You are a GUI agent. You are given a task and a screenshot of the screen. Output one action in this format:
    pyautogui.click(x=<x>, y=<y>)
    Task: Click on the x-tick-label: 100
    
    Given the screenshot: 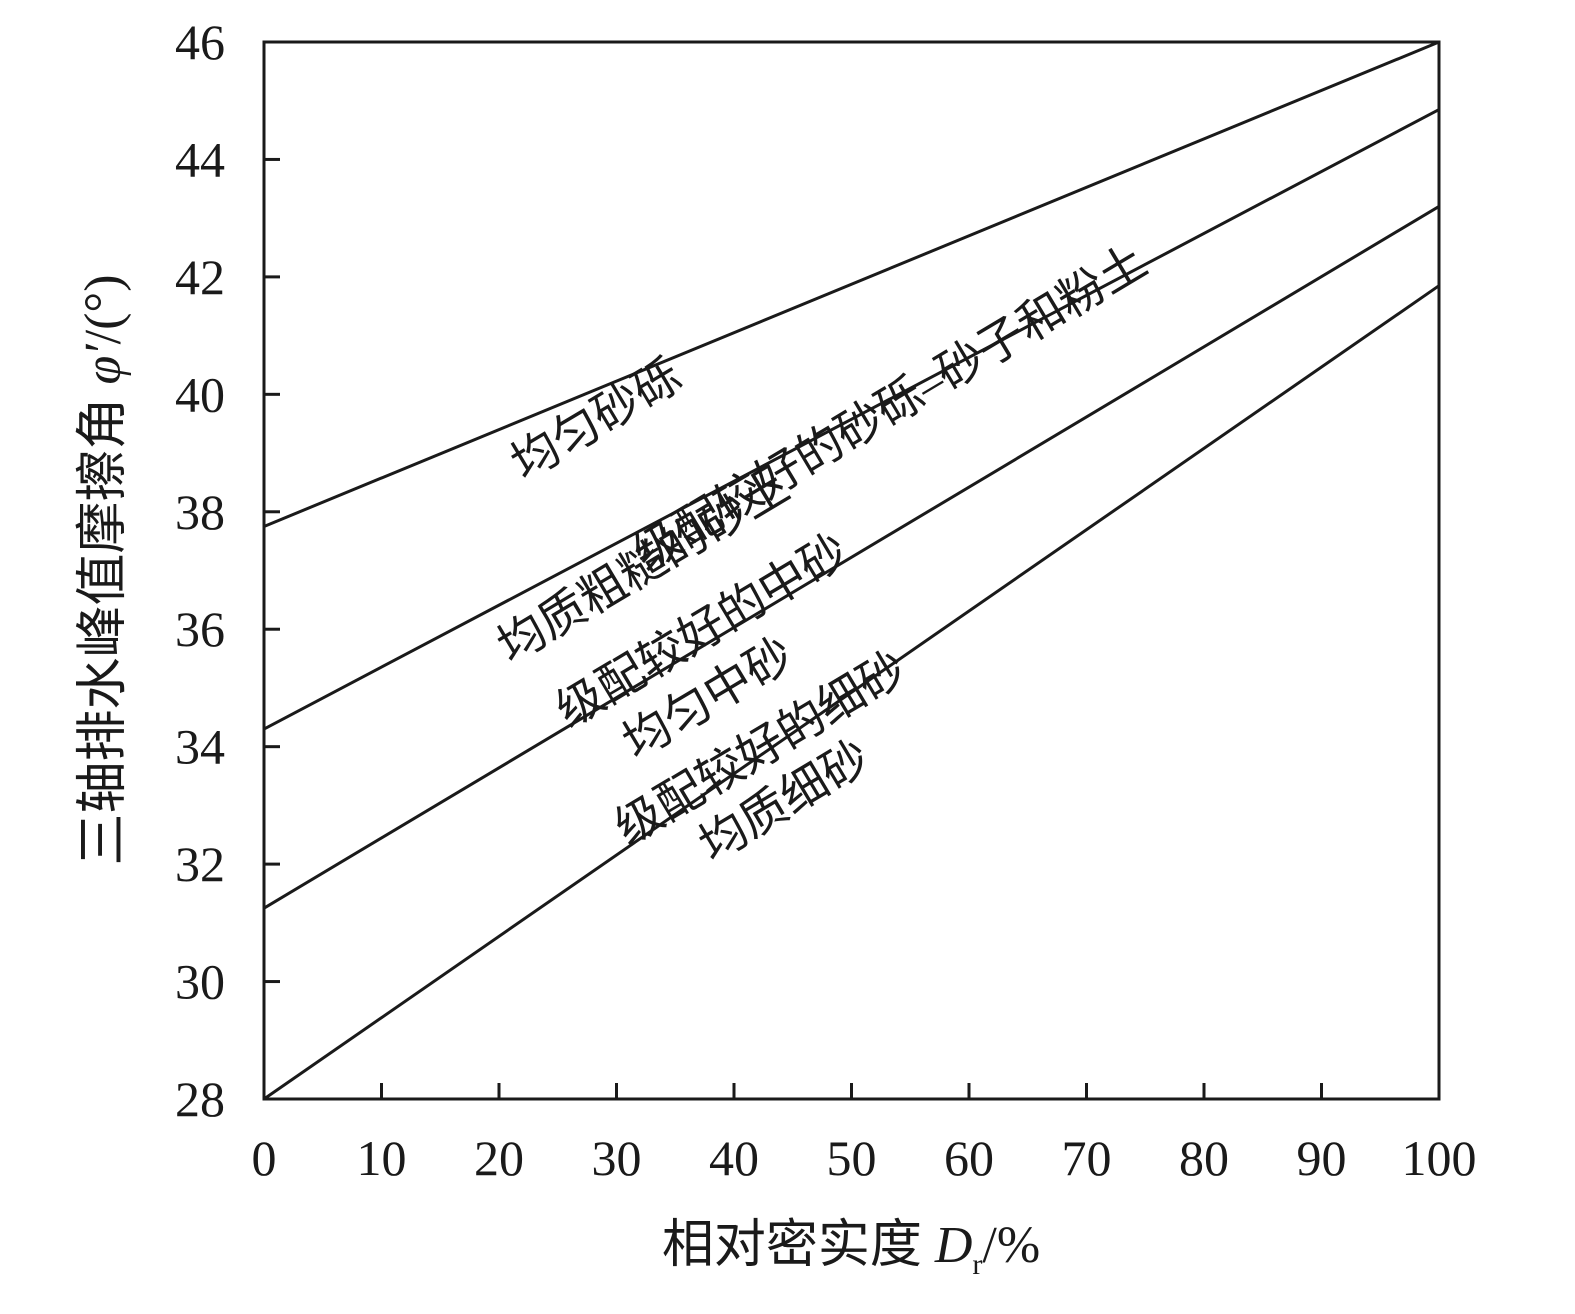 What is the action you would take?
    pyautogui.click(x=1439, y=1158)
    